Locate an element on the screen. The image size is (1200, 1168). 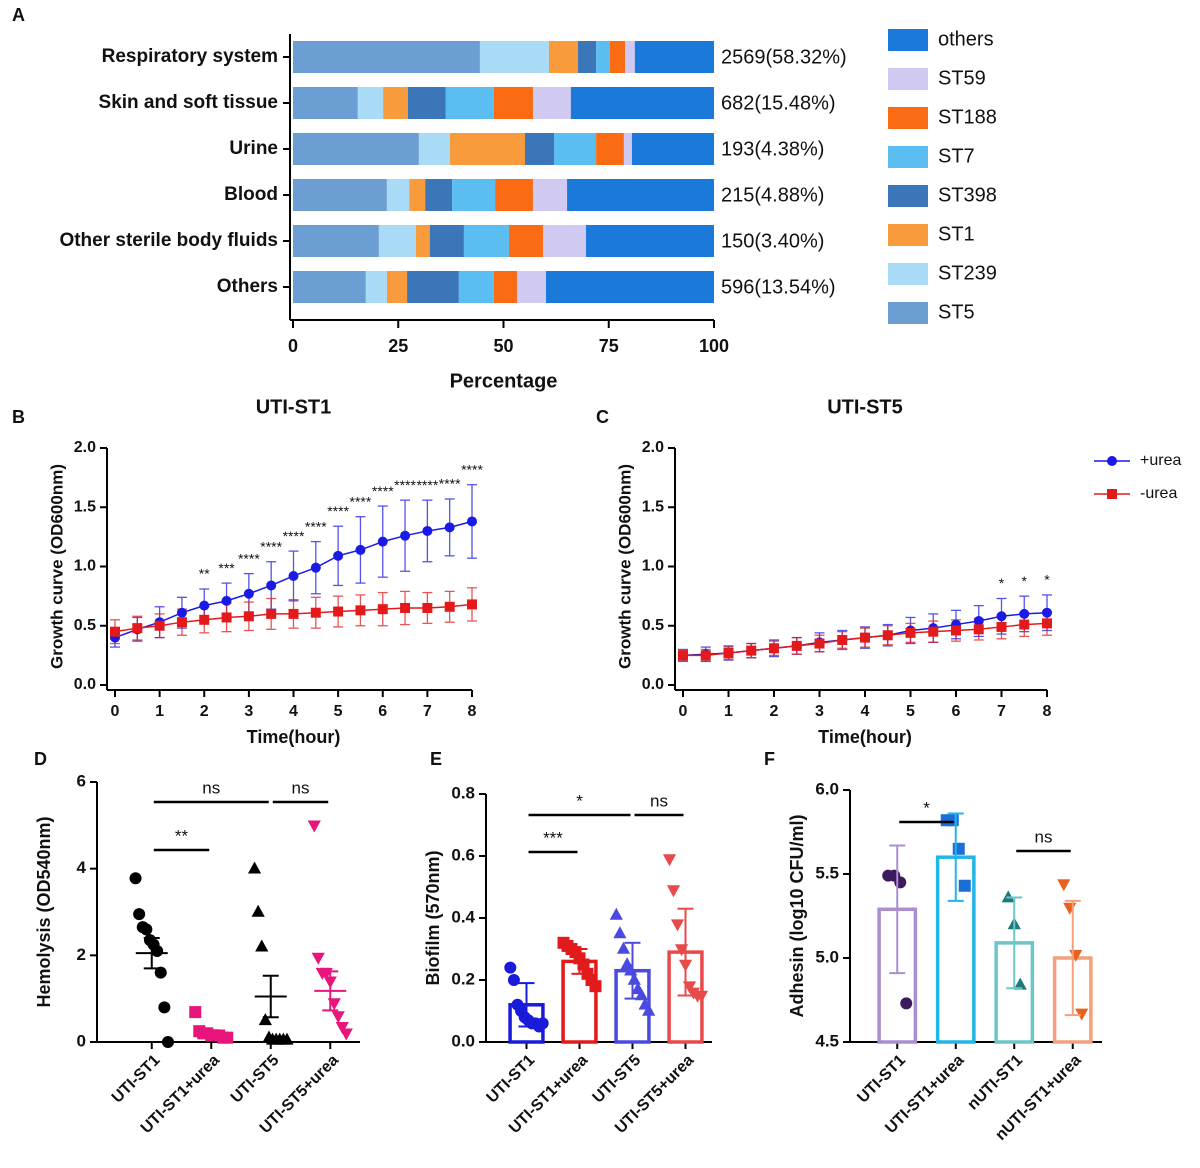
x-tick-label: 7 is located at coordinates (1001, 711).